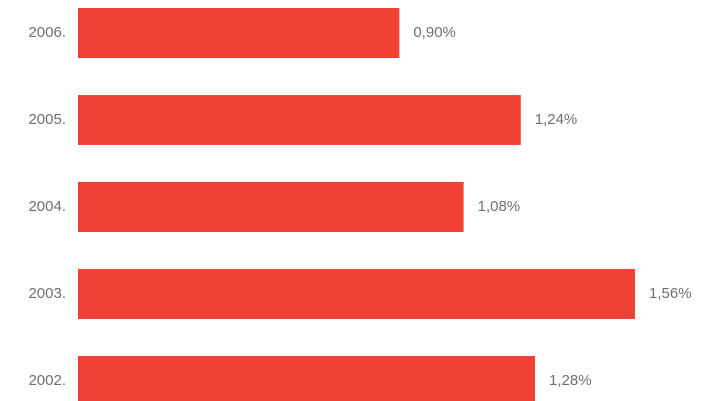 The image size is (710, 401). I want to click on value-label-4: 1,28%, so click(570, 380).